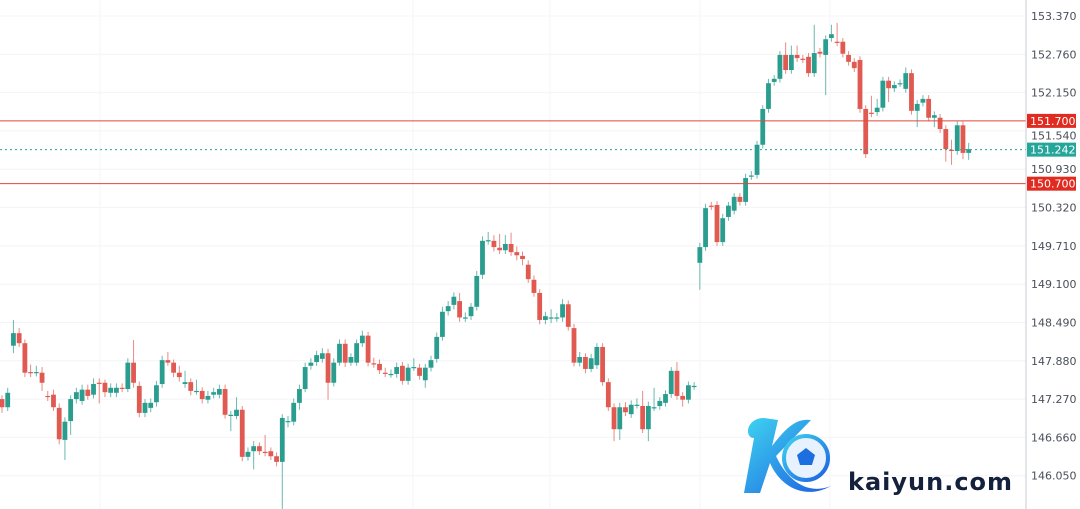 The width and height of the screenshot is (1080, 509). What do you see at coordinates (1054, 361) in the screenshot?
I see `y-tick-label: 147.880` at bounding box center [1054, 361].